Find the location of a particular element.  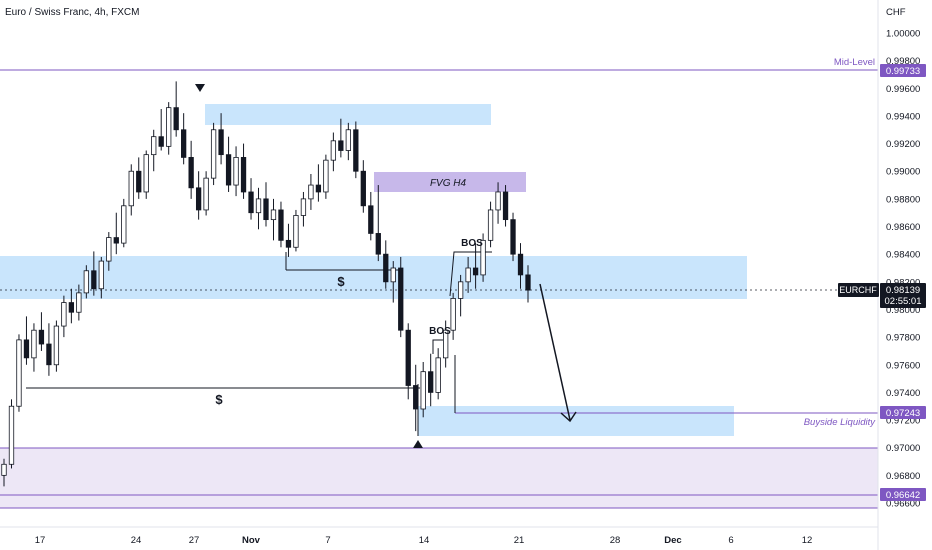

midlevel-price-badge is located at coordinates (903, 70).